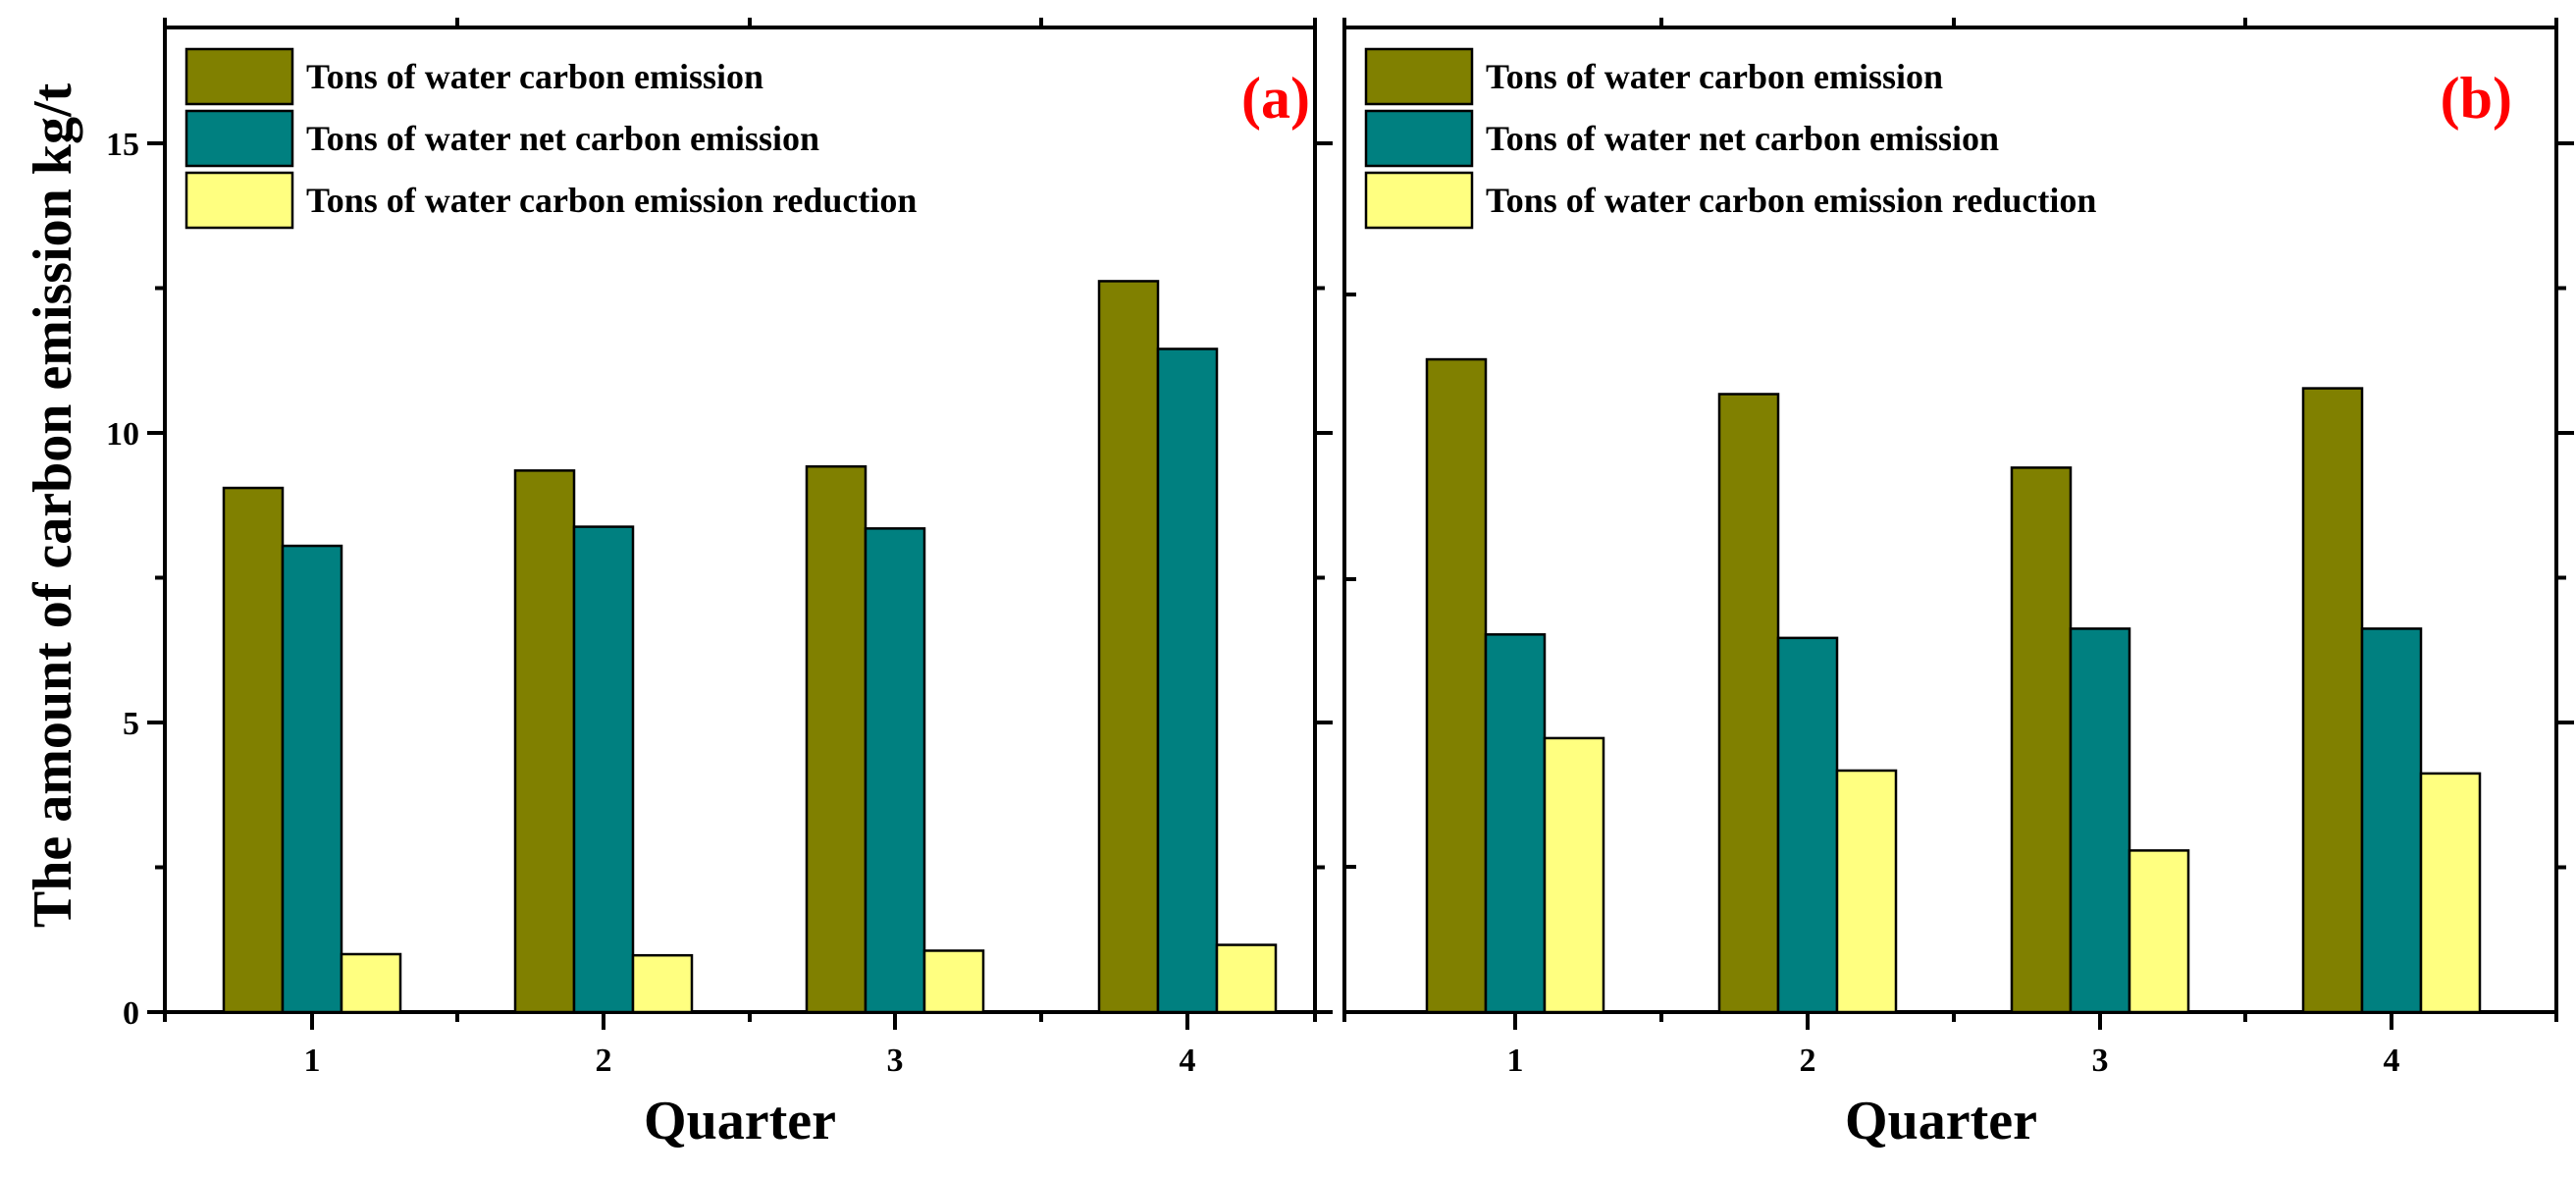 Image resolution: width=2576 pixels, height=1177 pixels. I want to click on x-tick-label-b-3: 3, so click(2100, 1061).